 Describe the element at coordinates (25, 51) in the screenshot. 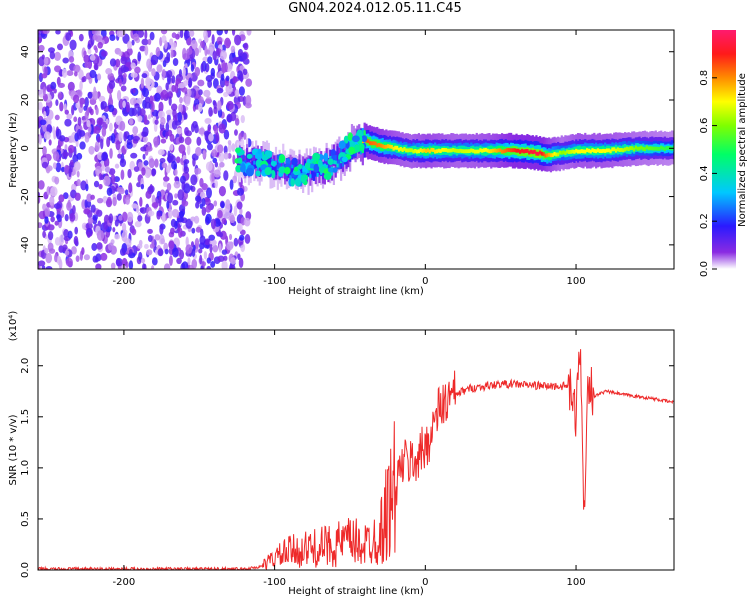

I see `y-tick-label: 40` at that location.